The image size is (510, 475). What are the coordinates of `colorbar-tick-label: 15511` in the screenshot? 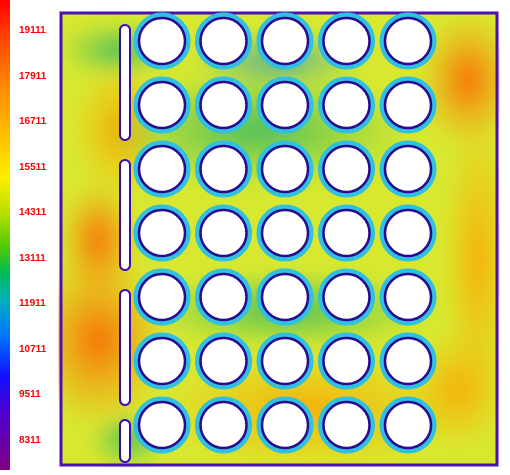 It's located at (33, 167).